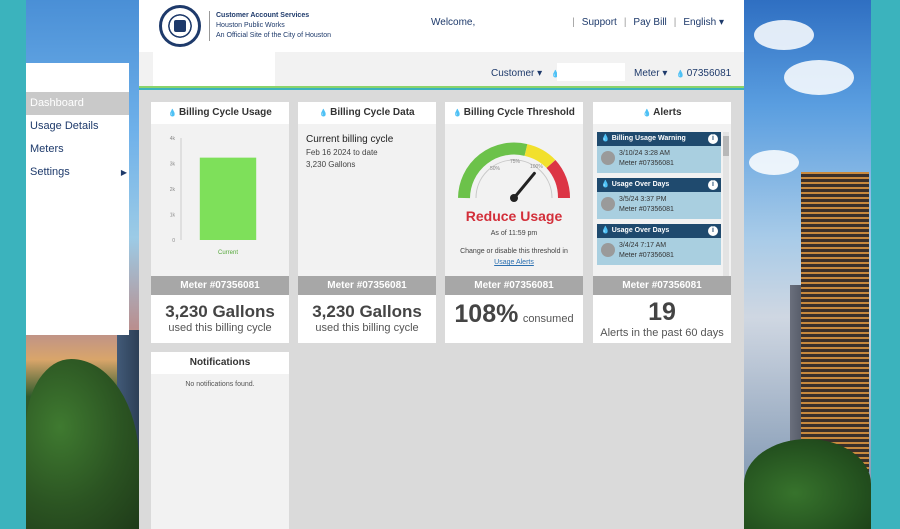 This screenshot has width=900, height=529. I want to click on chart-bar, so click(228, 198).